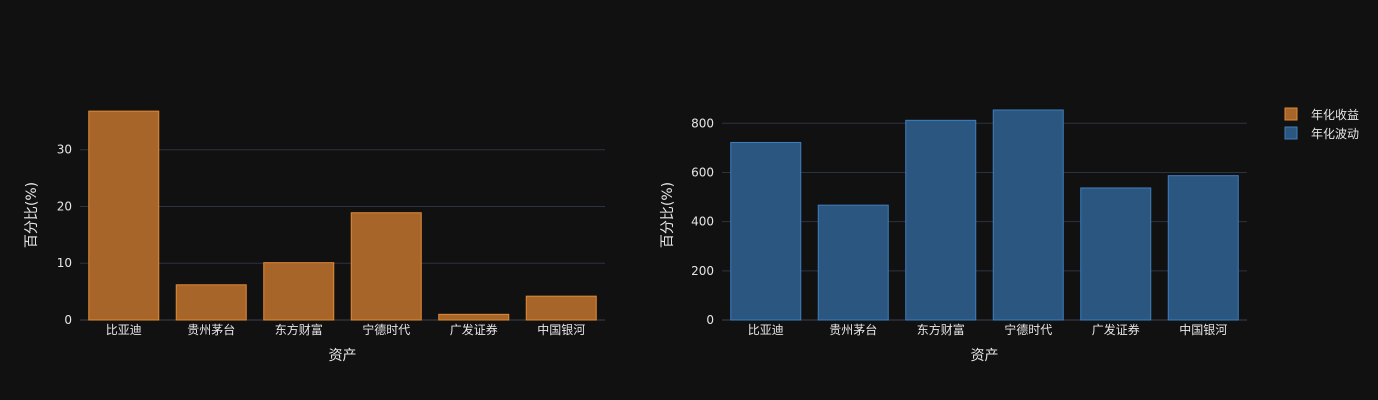 Image resolution: width=1378 pixels, height=400 pixels. Describe the element at coordinates (1028, 329) in the screenshot. I see `x-tick-label-1-3: 宁德时代` at that location.